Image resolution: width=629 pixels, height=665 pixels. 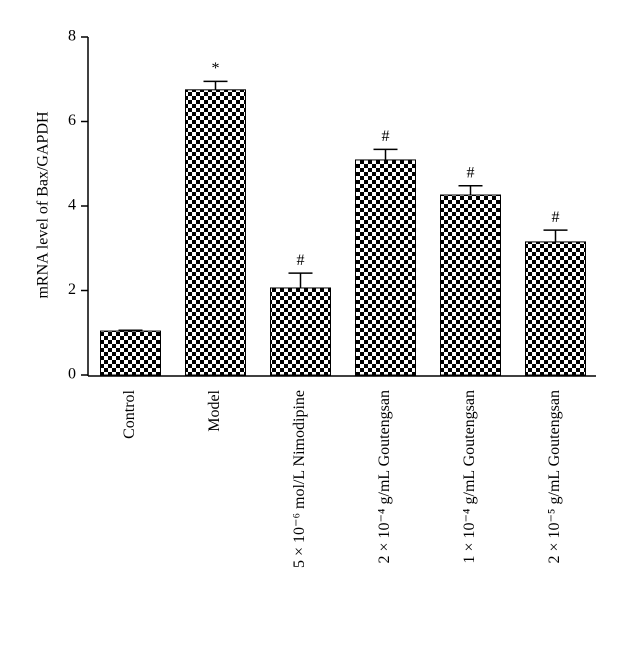 What do you see at coordinates (129, 413) in the screenshot?
I see `x-tick-label: Control` at bounding box center [129, 413].